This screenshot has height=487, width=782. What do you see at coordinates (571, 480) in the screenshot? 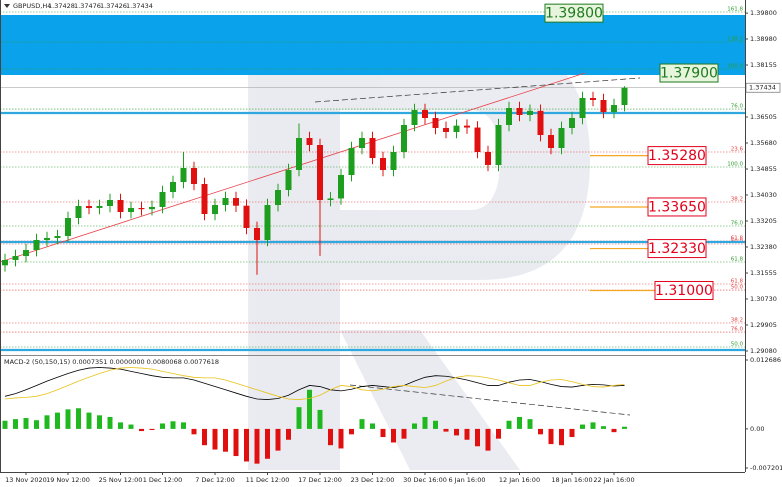
I see `x-tick-label: 18 Jan 16:00` at bounding box center [571, 480].